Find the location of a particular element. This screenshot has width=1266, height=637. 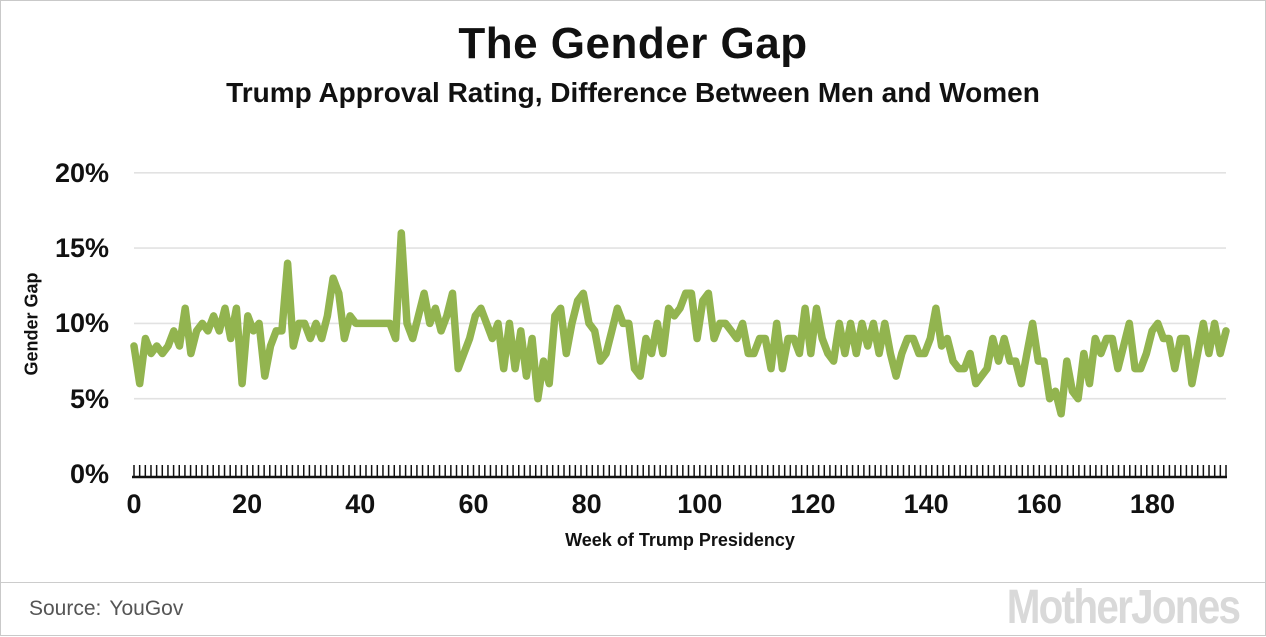

source-value: YouGov is located at coordinates (146, 608).